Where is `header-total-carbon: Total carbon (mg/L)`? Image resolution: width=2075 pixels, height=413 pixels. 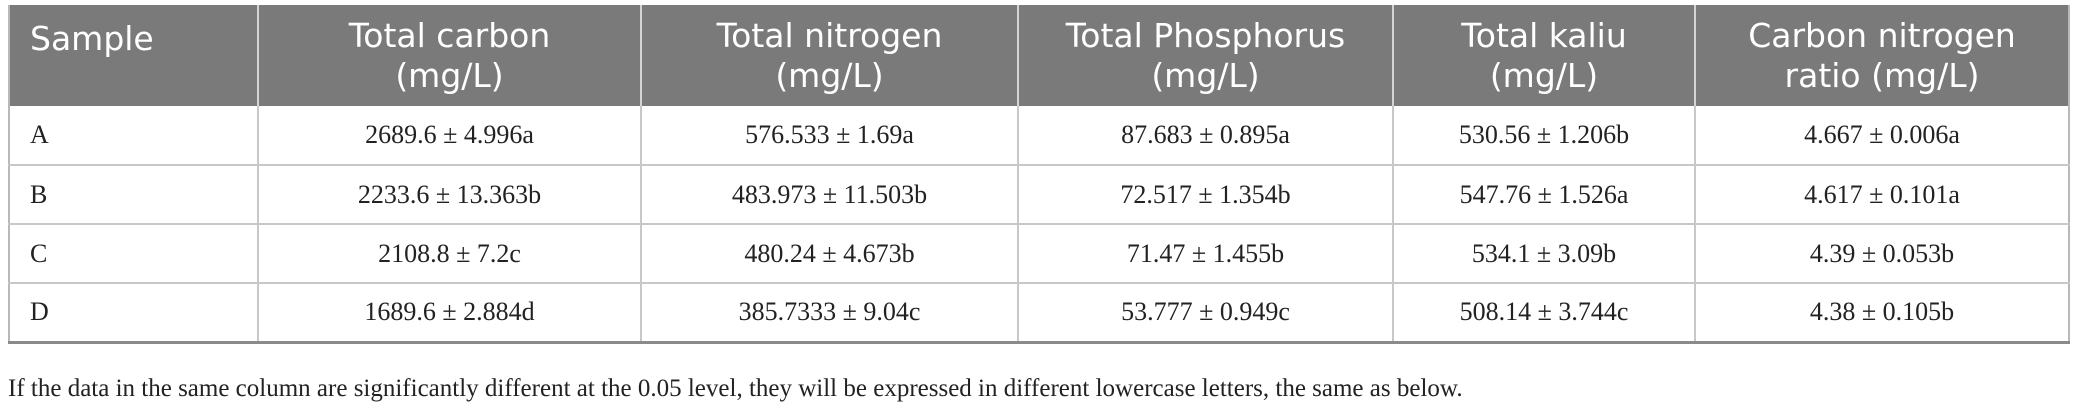
header-total-carbon: Total carbon (mg/L) is located at coordinates (450, 55).